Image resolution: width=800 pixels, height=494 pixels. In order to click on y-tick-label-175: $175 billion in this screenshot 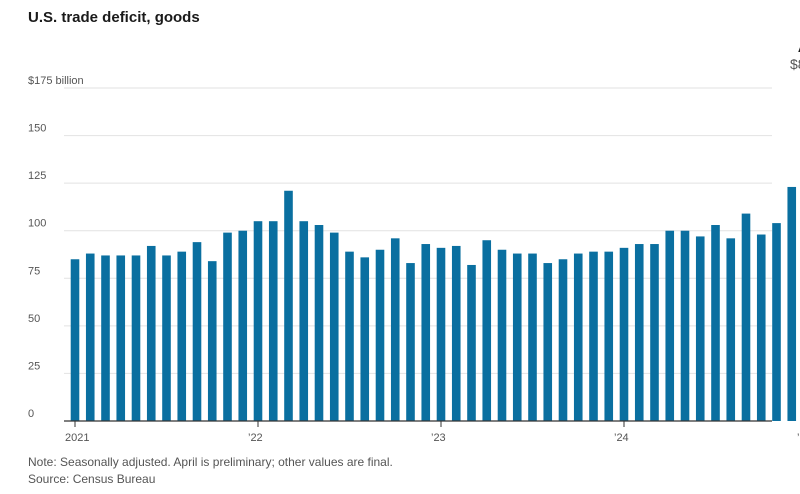, I will do `click(56, 81)`.